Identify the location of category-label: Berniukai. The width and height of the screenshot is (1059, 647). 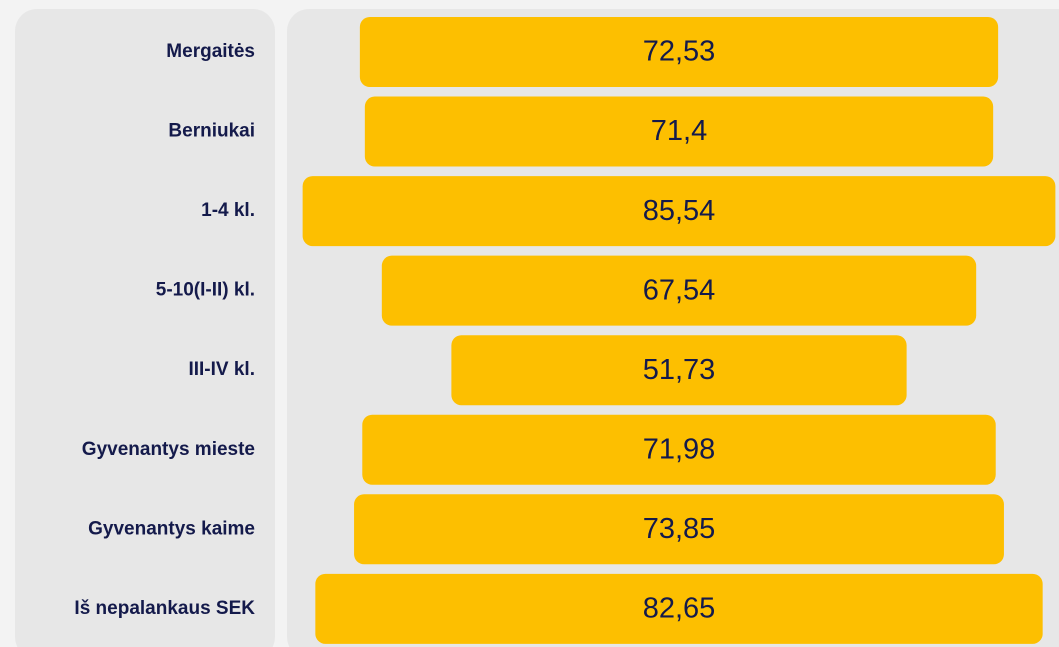
(211, 131).